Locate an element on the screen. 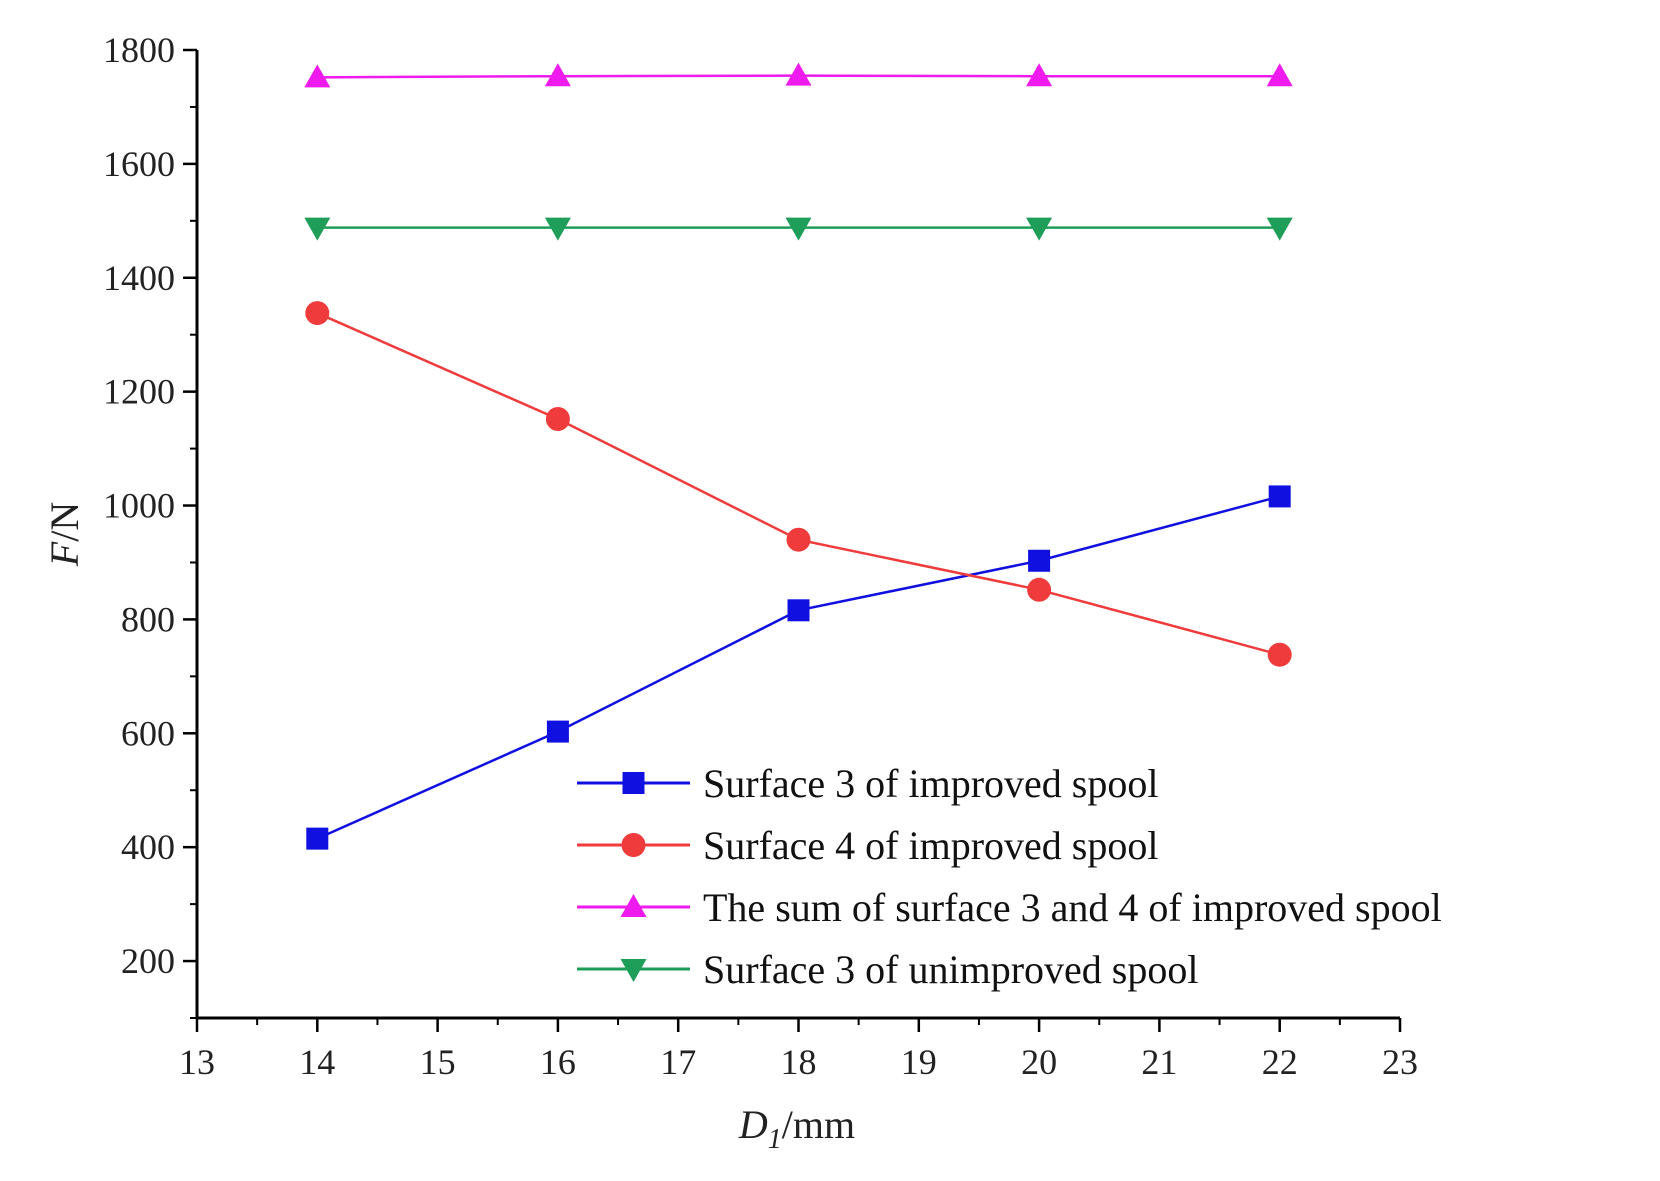 The image size is (1660, 1181). x-tick-label: 20 is located at coordinates (1039, 1062).